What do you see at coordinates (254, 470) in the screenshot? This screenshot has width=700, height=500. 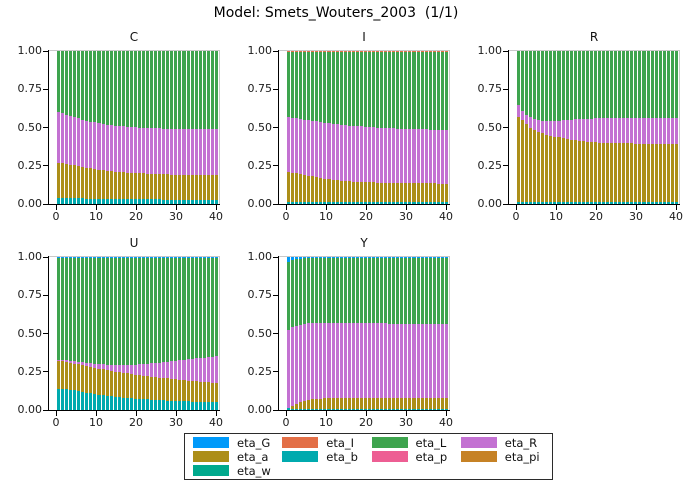 I see `legend-label: eta_w` at bounding box center [254, 470].